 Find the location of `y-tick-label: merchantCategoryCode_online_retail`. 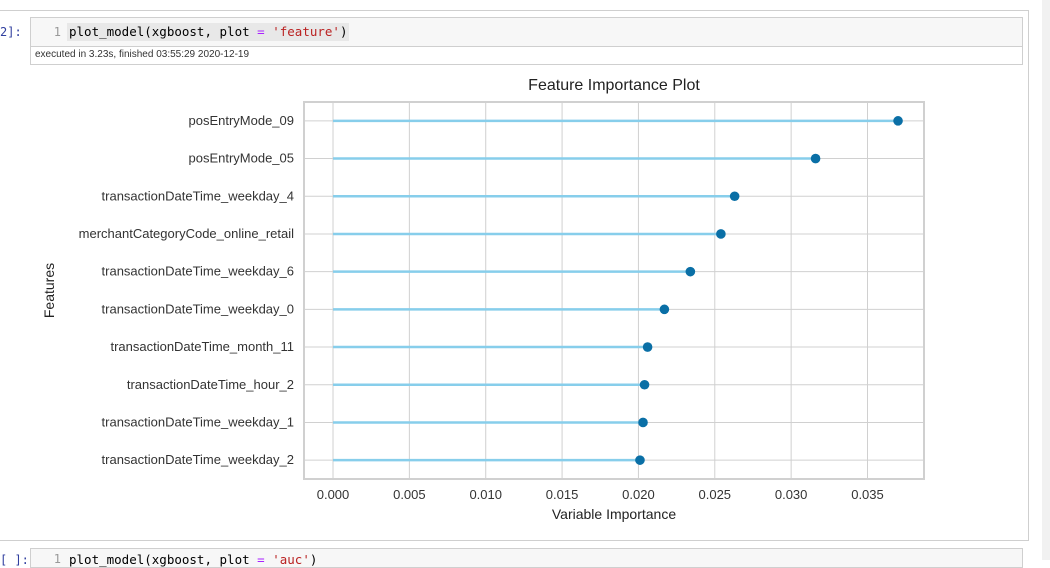

y-tick-label: merchantCategoryCode_online_retail is located at coordinates (186, 233).